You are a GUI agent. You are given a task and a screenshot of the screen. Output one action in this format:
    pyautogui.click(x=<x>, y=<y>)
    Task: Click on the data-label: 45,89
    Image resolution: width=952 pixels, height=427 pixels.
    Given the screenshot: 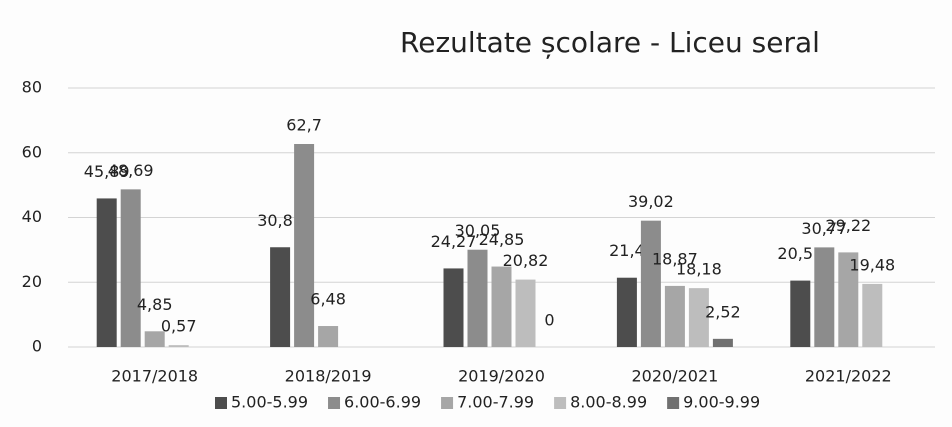 What is the action you would take?
    pyautogui.click(x=107, y=171)
    